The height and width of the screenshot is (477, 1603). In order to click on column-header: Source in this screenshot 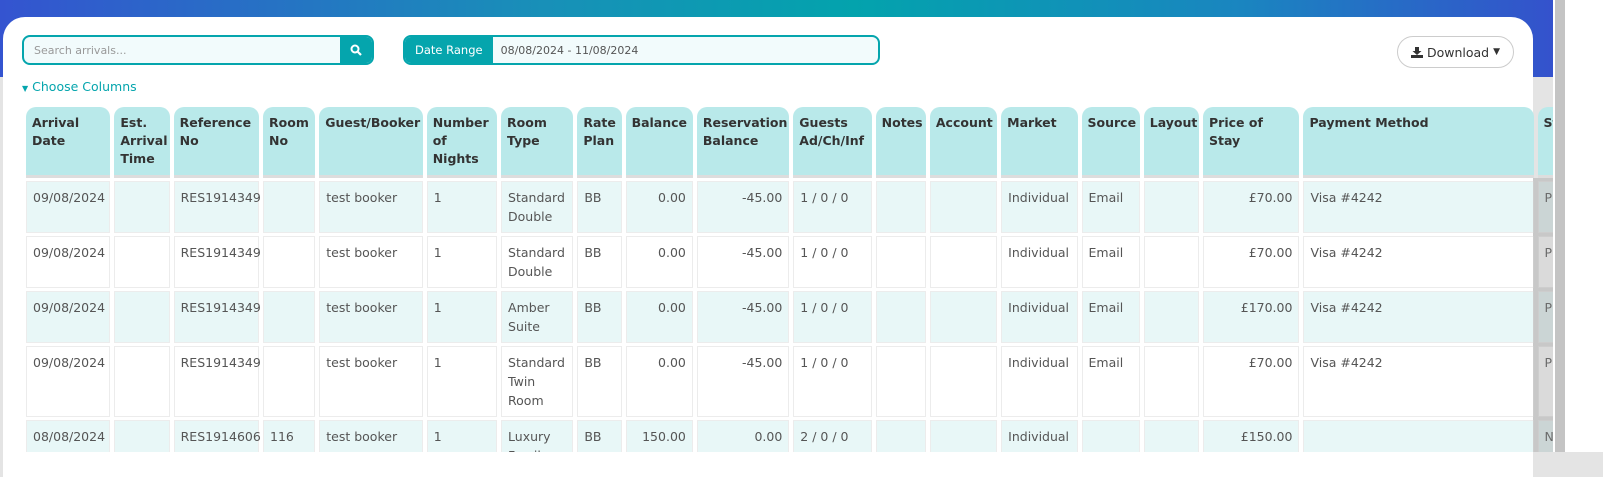, I will do `click(1110, 142)`.